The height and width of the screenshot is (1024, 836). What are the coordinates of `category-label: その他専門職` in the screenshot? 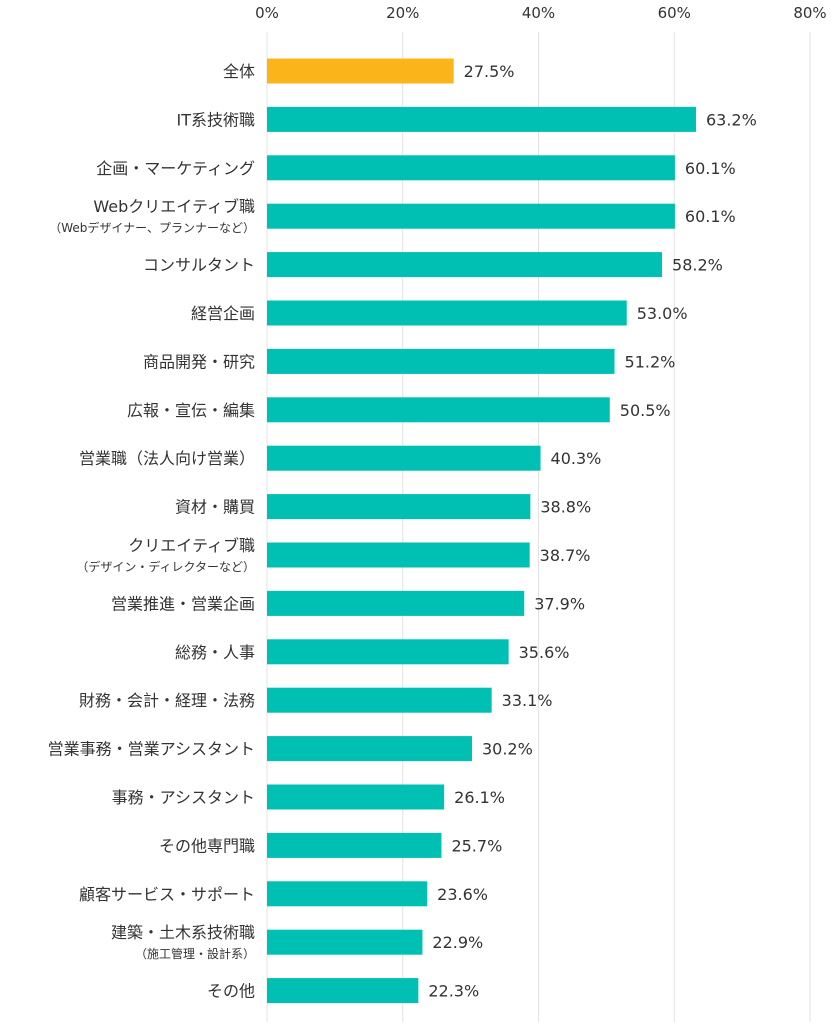 It's located at (207, 845).